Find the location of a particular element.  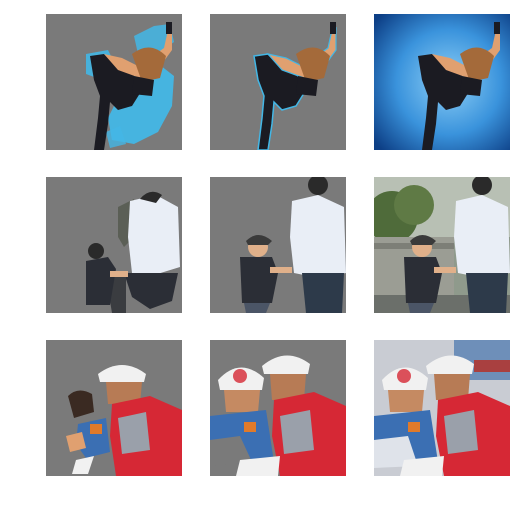

dancer-refined-mask-svg is located at coordinates (278, 82).